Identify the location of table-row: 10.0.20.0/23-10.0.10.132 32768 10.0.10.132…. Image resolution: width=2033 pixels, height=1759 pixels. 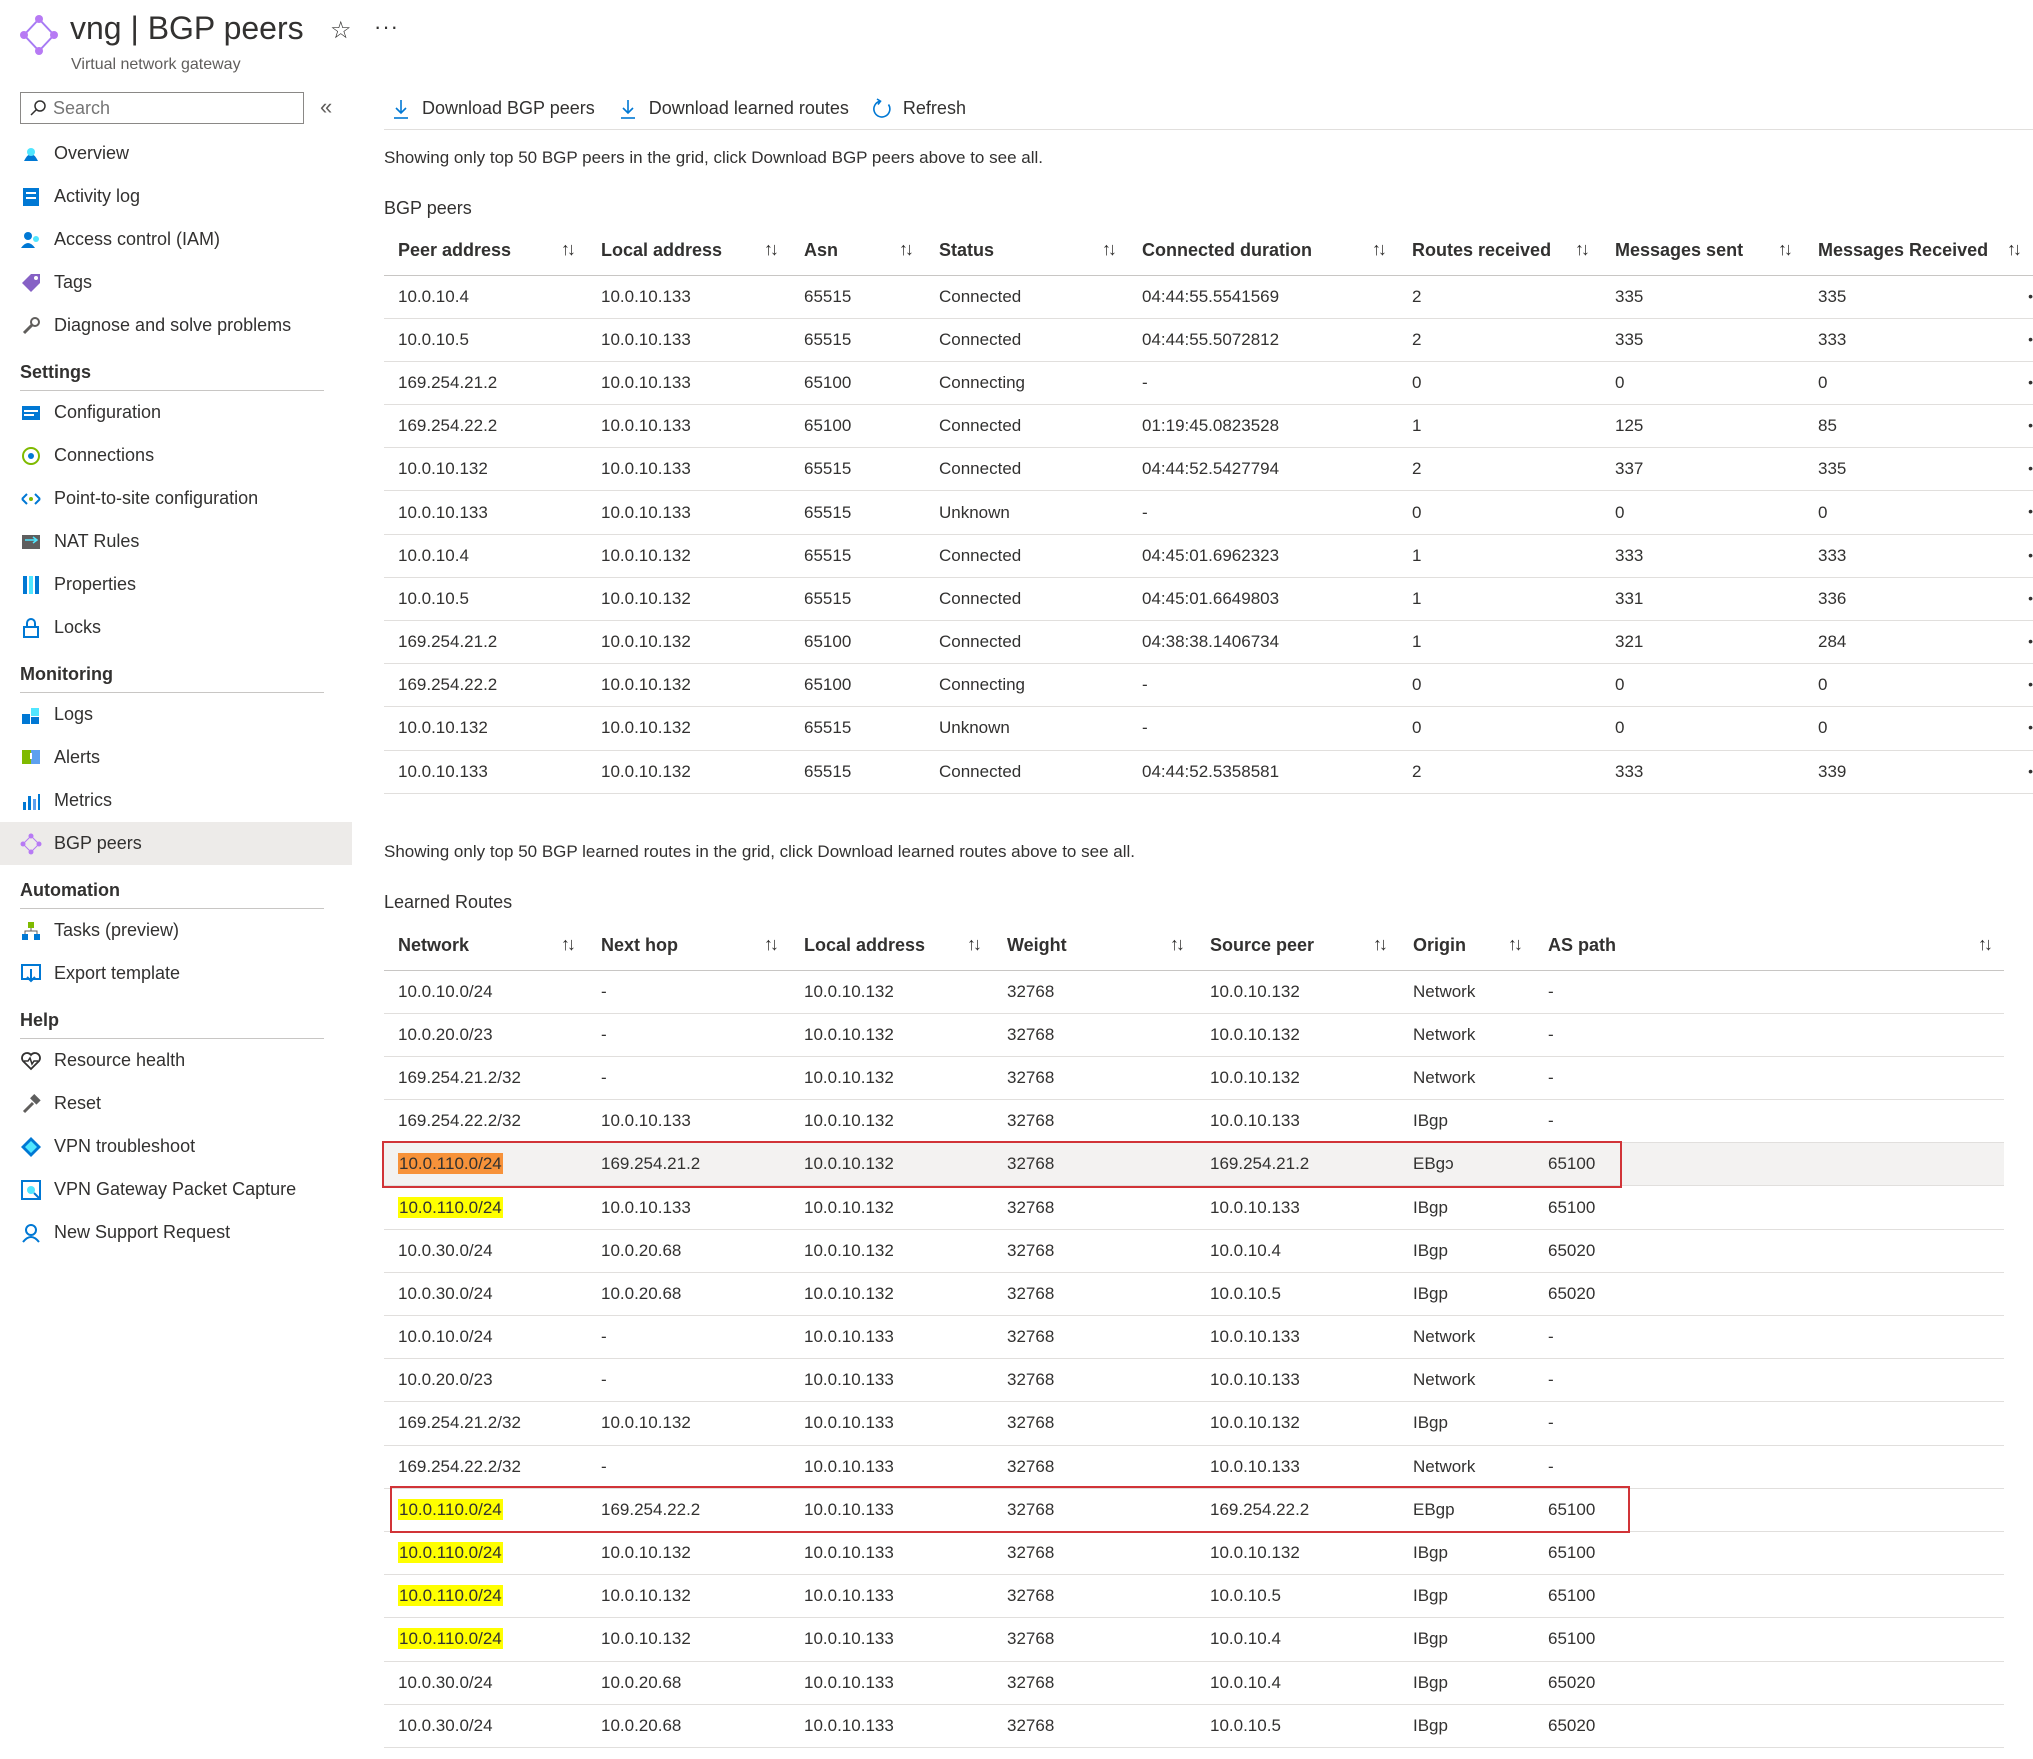
(1194, 1035).